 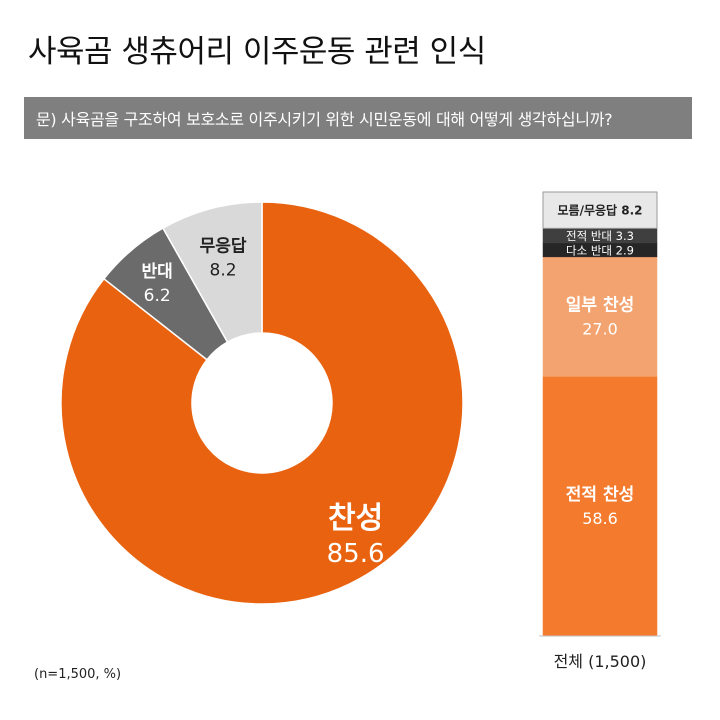 What do you see at coordinates (600, 329) in the screenshot?
I see `stack-segment-value-2: 27.0` at bounding box center [600, 329].